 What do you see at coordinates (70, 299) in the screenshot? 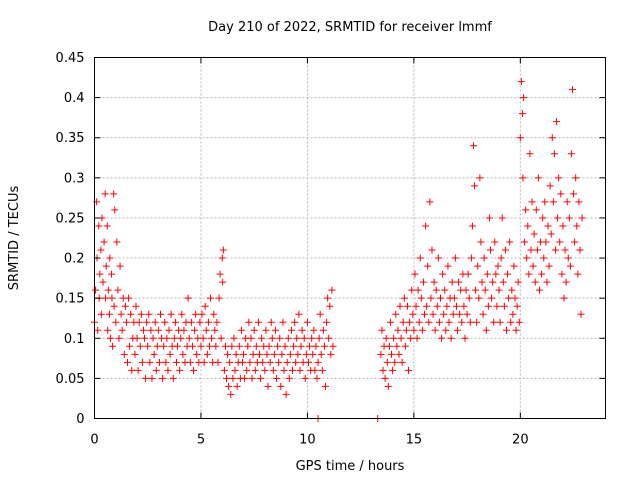
I see `y-tick-label: 0.15` at bounding box center [70, 299].